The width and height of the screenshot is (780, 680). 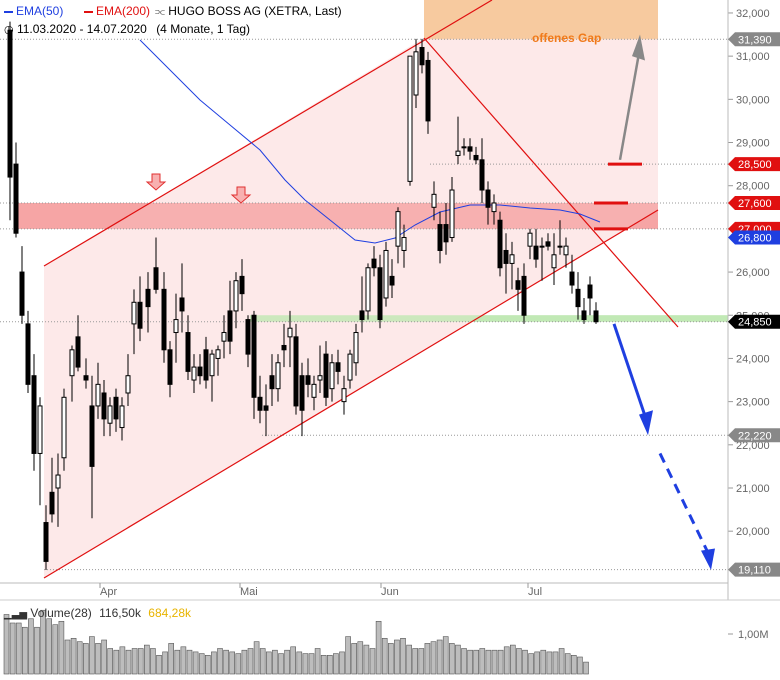 I want to click on legend-ema50: EMA(50), so click(x=33, y=11).